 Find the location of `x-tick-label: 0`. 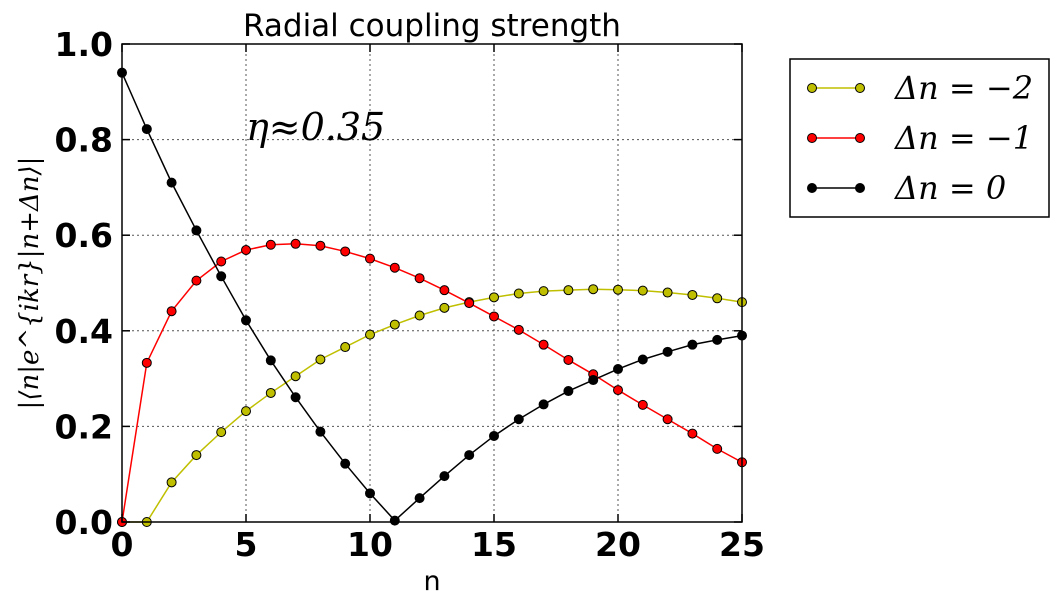

x-tick-label: 0 is located at coordinates (122, 544).